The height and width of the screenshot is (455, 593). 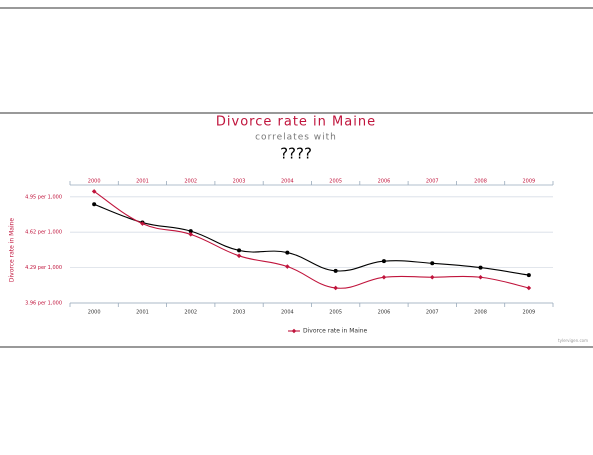 I want to click on x-tick-label: 2002, so click(x=190, y=313).